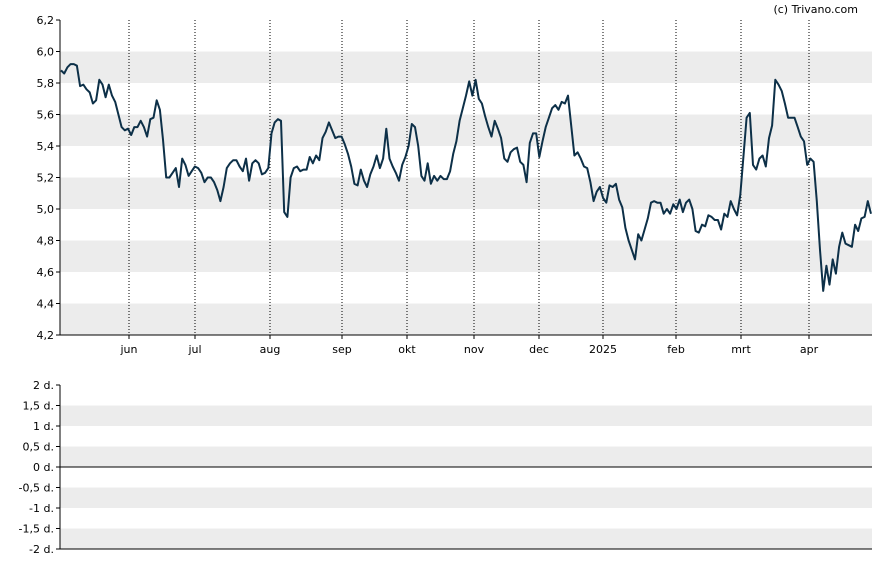 The height and width of the screenshot is (565, 888). I want to click on price-y-tick-label: 5,6, so click(46, 115).